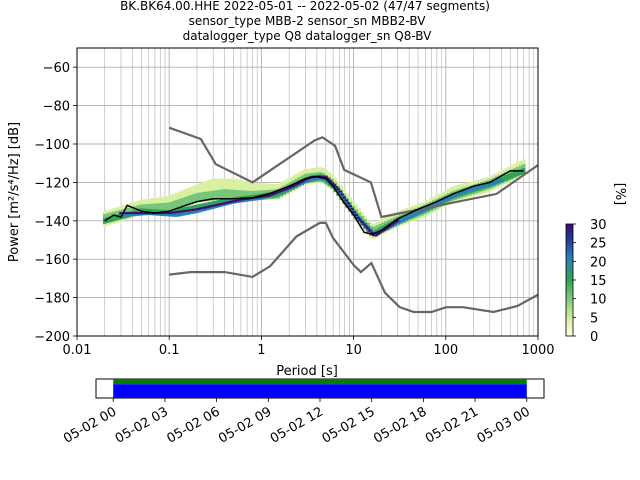  Describe the element at coordinates (56, 68) in the screenshot. I see `y-tick-label: −60` at that location.